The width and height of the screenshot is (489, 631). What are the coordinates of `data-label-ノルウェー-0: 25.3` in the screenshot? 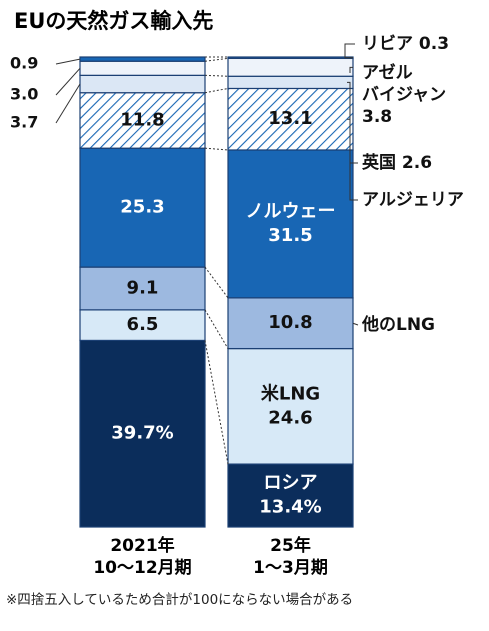 It's located at (142, 207).